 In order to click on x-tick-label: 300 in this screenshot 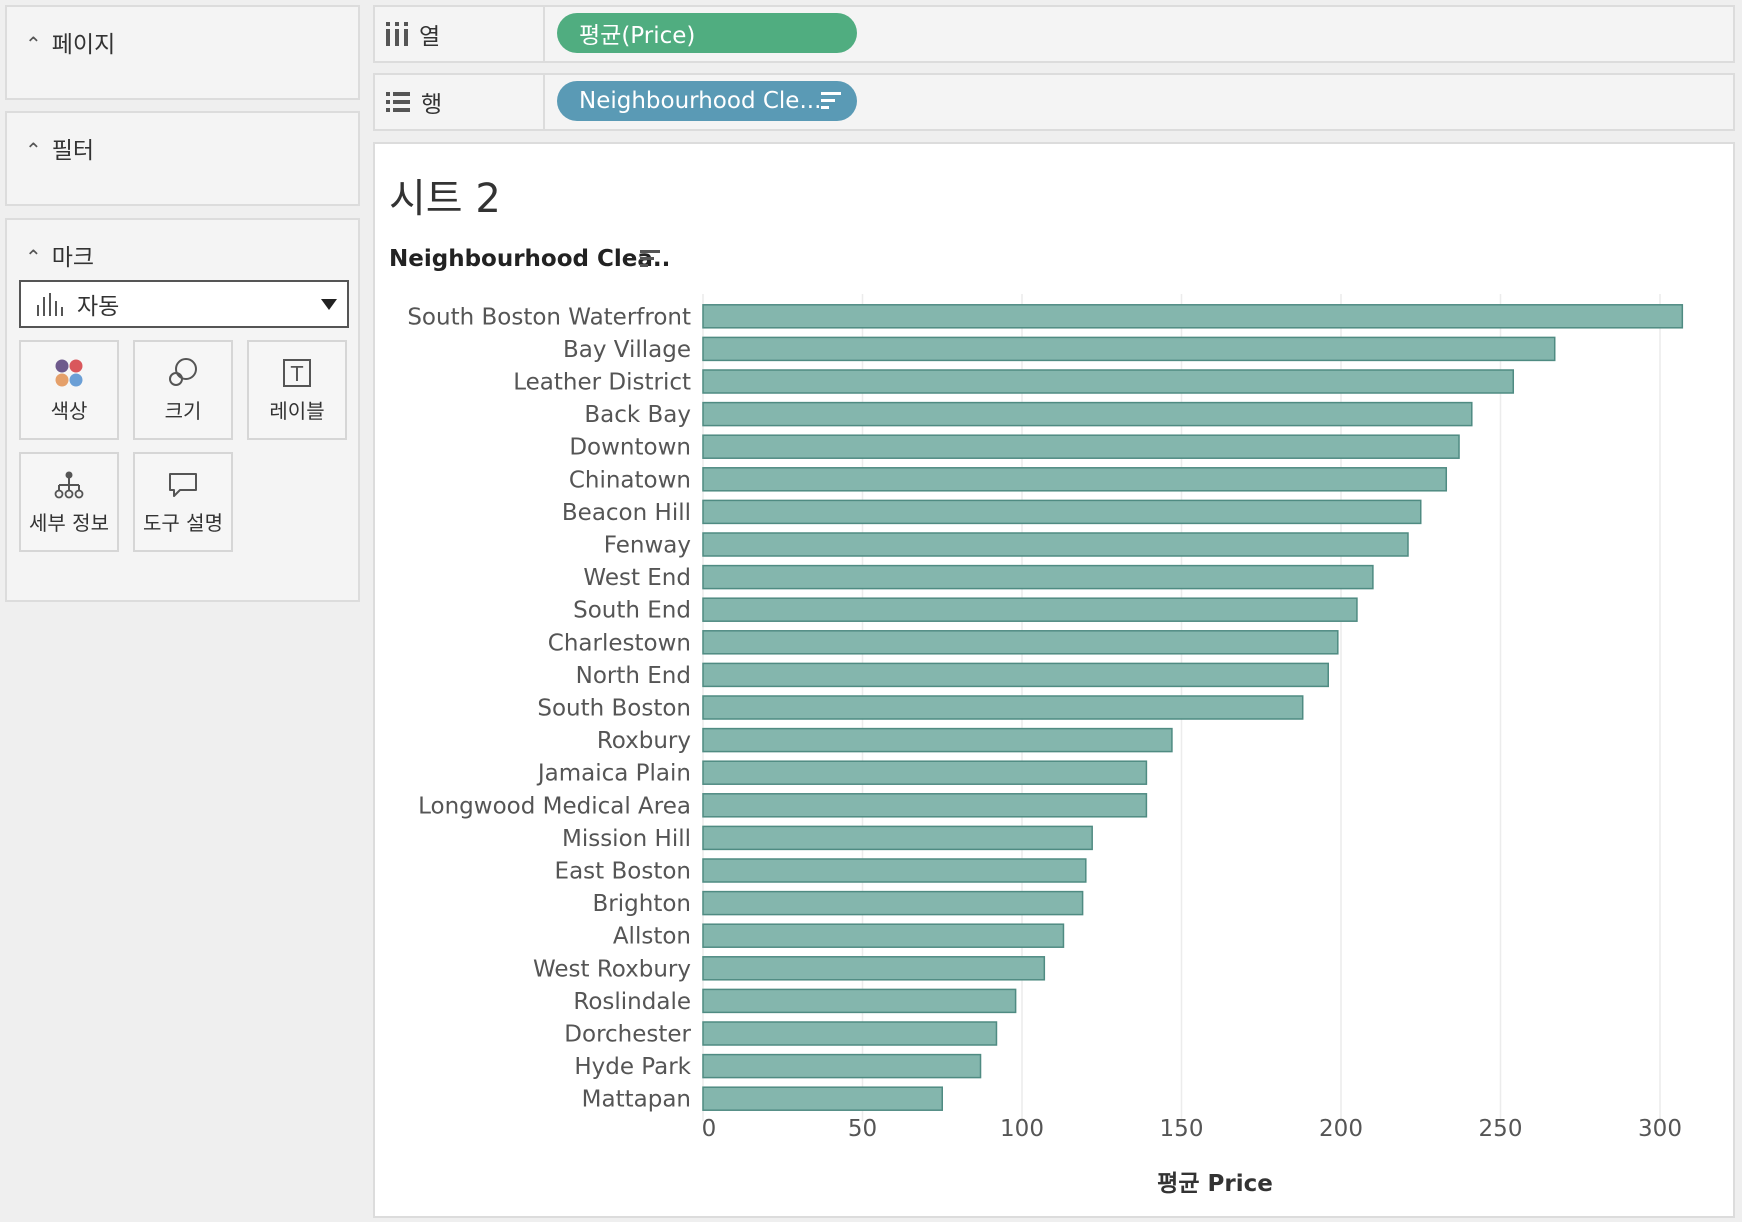, I will do `click(1660, 1129)`.